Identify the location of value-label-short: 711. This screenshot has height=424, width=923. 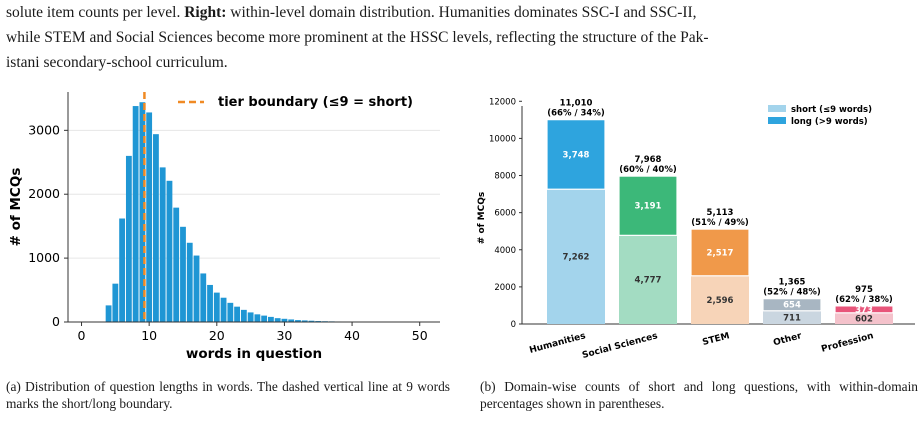
(792, 318).